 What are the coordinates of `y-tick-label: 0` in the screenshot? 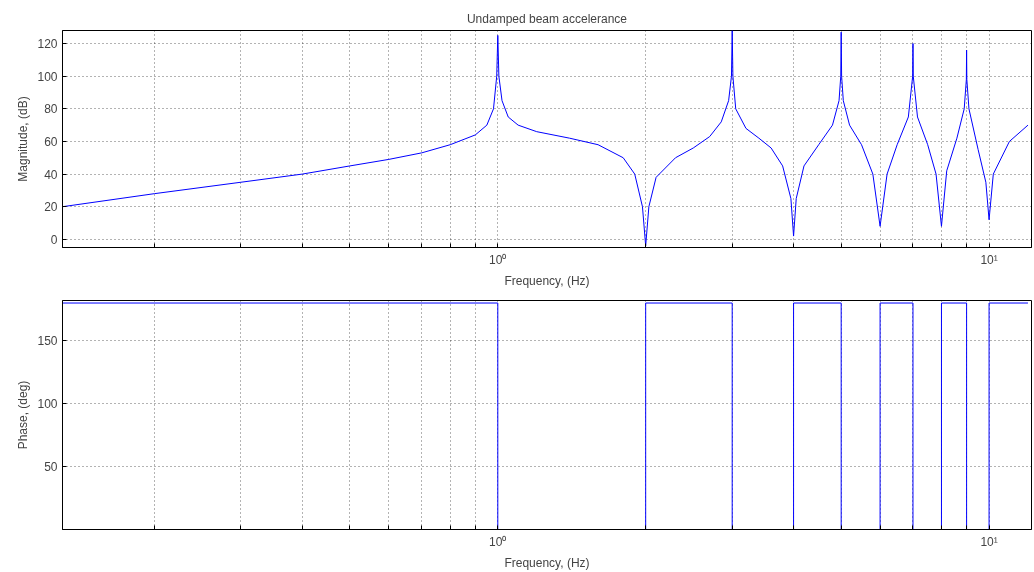 It's located at (54, 239).